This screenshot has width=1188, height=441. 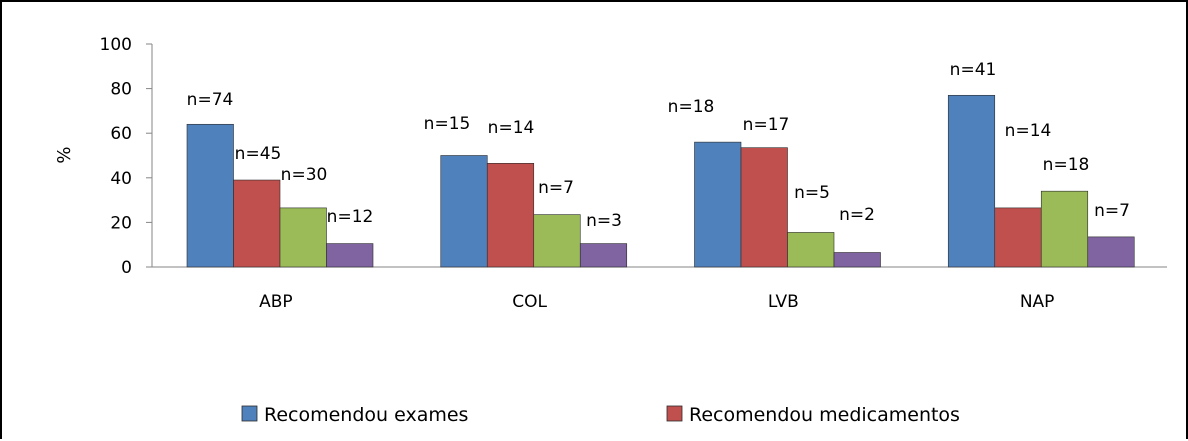 I want to click on y-tick-label: 40, so click(x=121, y=179).